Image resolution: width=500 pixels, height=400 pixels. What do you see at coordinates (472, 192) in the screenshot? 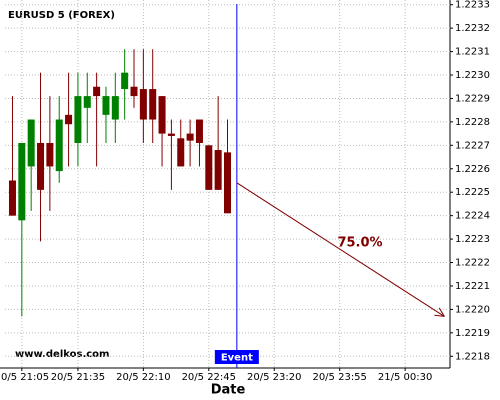
I see `y-tick-label: 1.2225` at bounding box center [472, 192].